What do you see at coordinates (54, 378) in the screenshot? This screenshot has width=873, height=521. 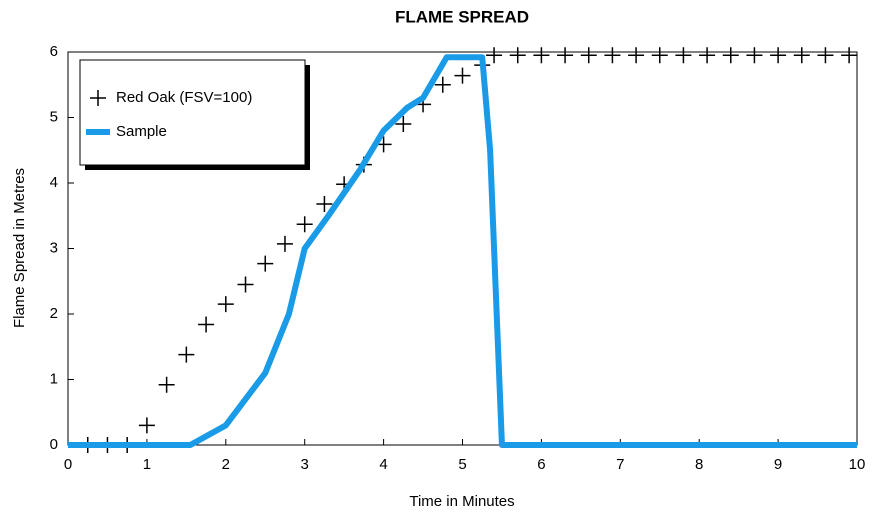 I see `y-tick-label: 1` at bounding box center [54, 378].